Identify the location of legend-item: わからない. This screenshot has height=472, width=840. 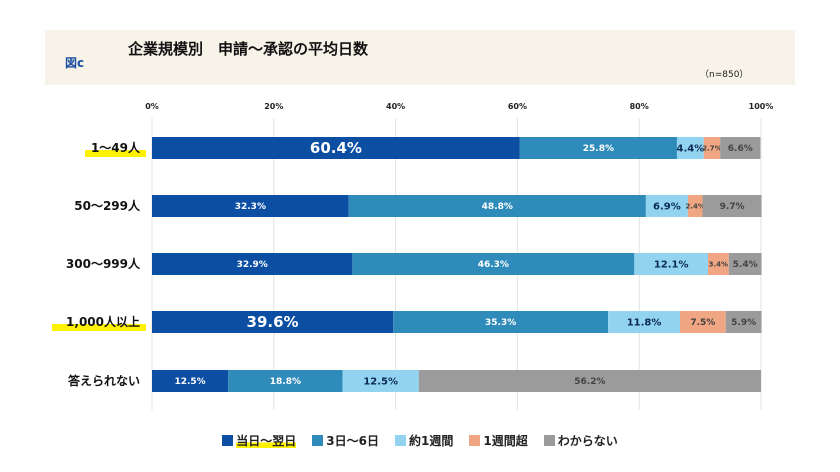
(580, 440).